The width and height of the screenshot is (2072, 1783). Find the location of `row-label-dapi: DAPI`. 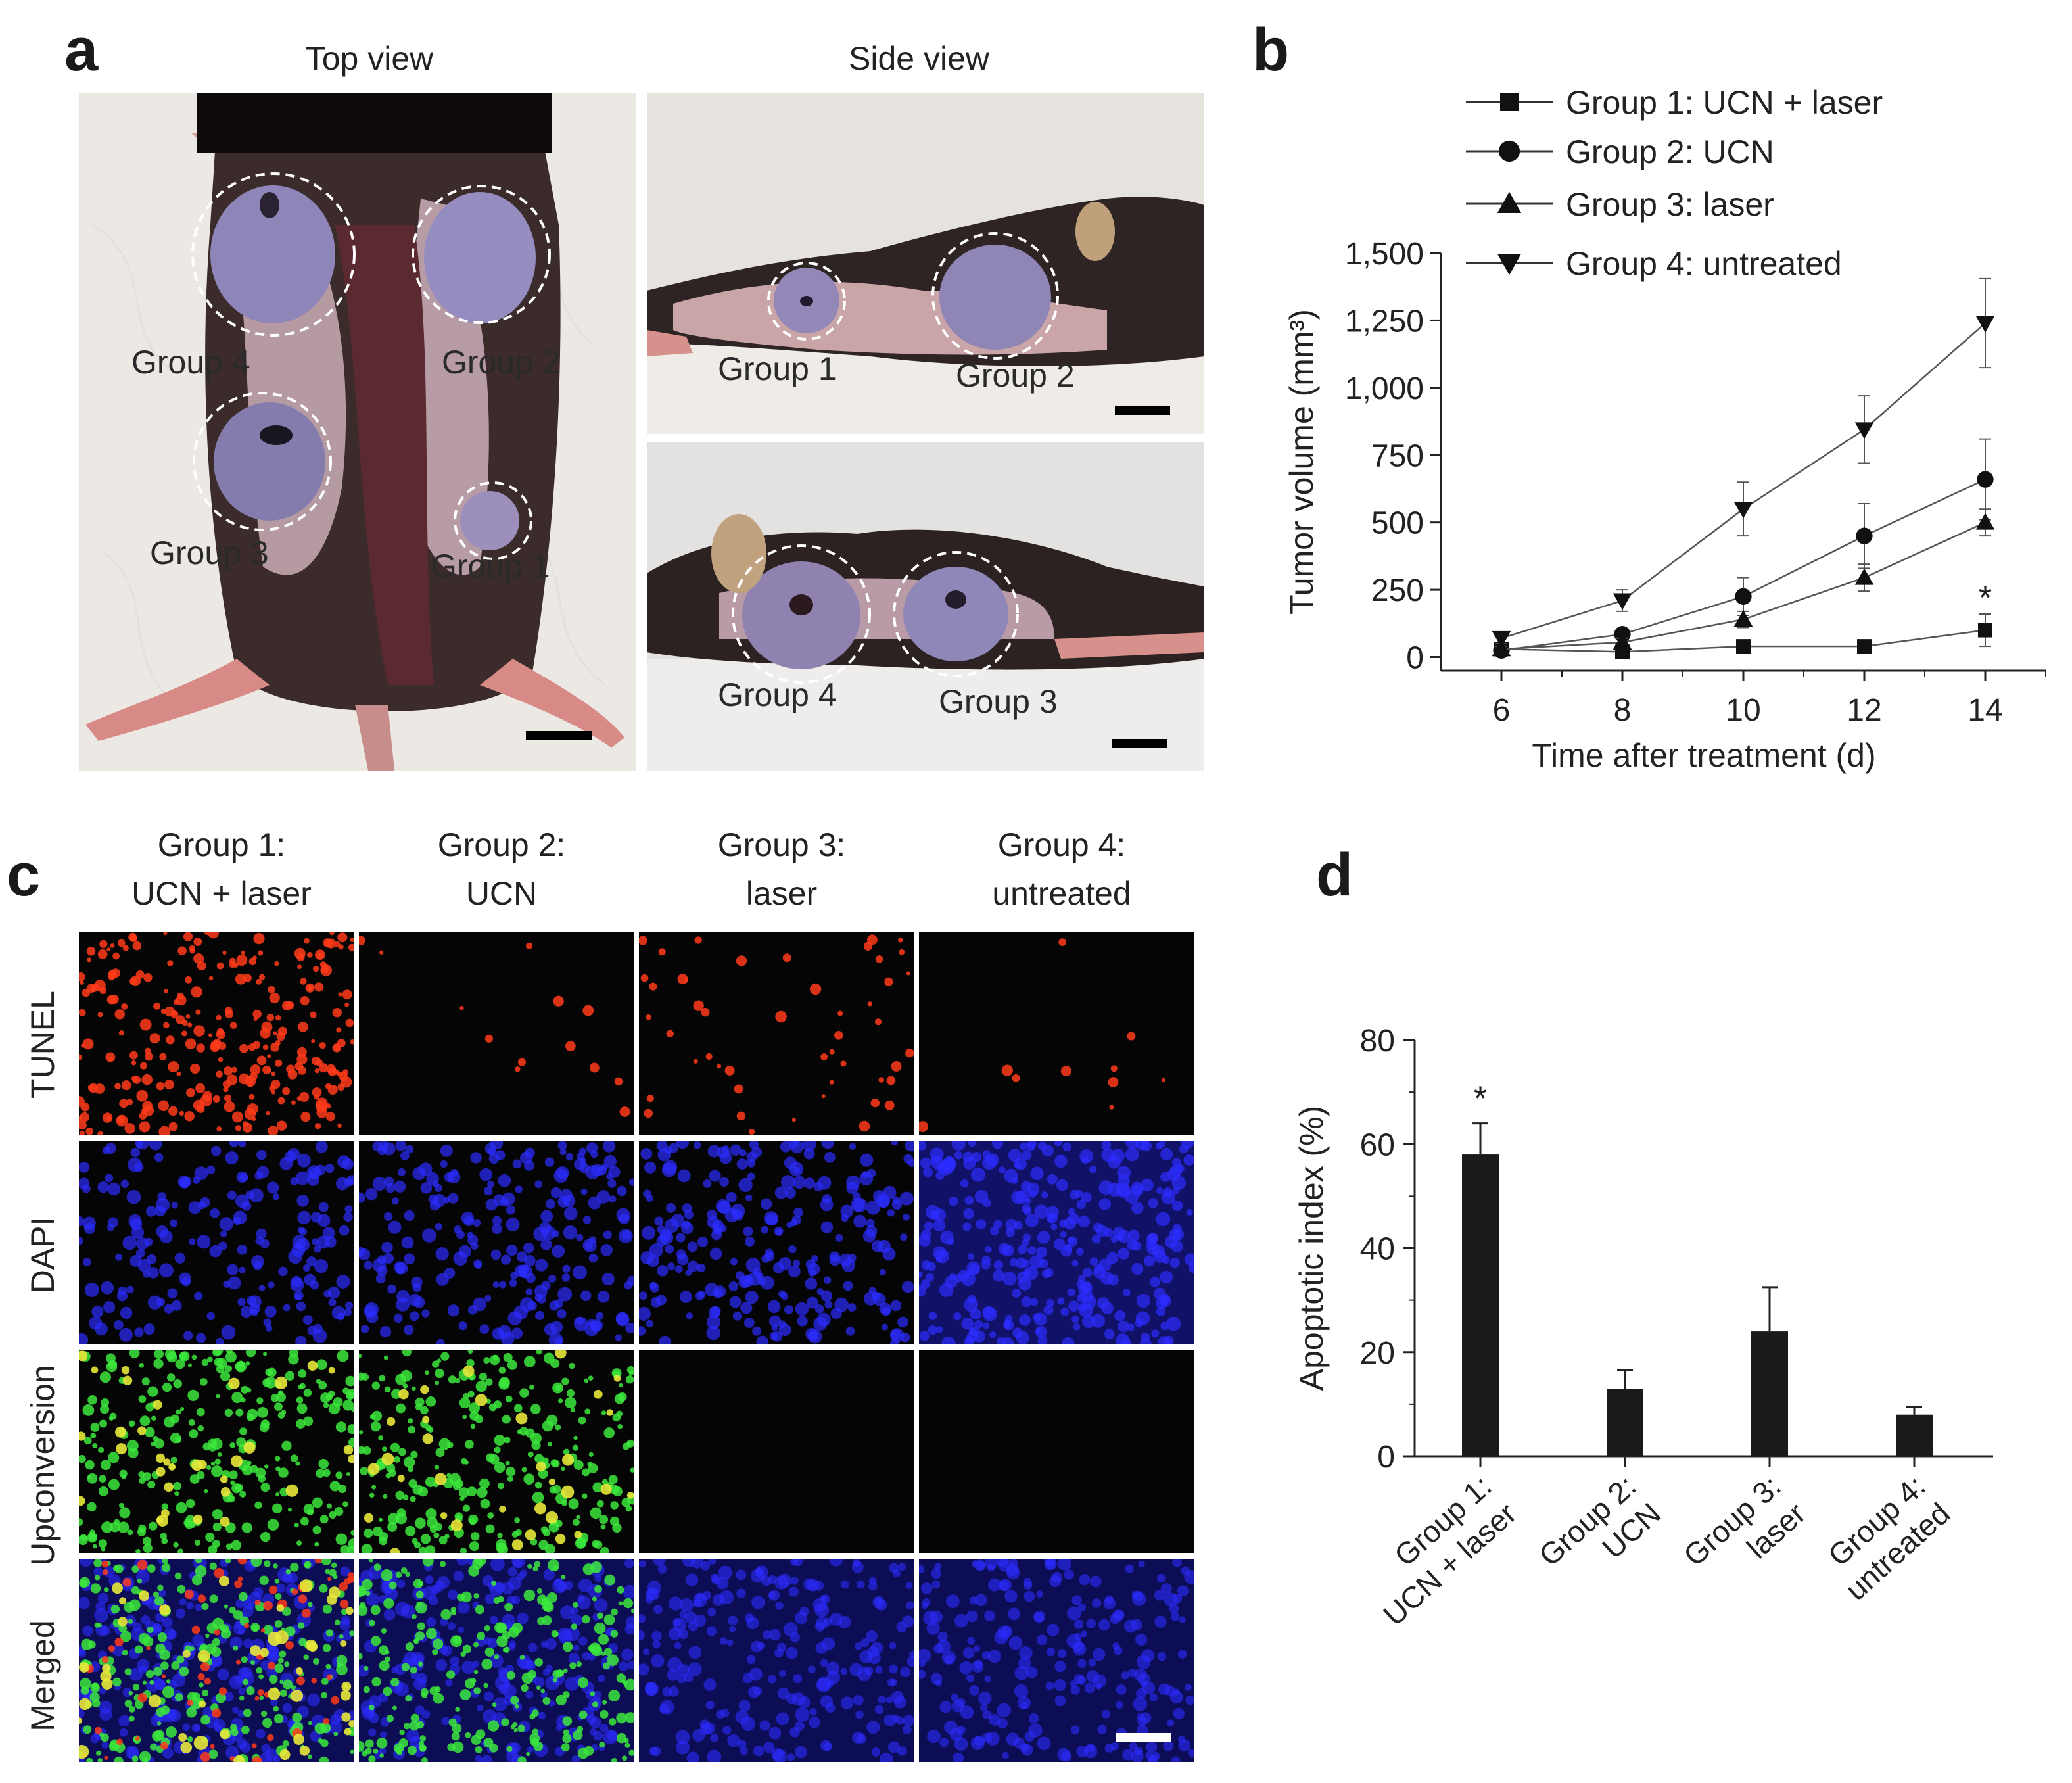

row-label-dapi: DAPI is located at coordinates (42, 1255).